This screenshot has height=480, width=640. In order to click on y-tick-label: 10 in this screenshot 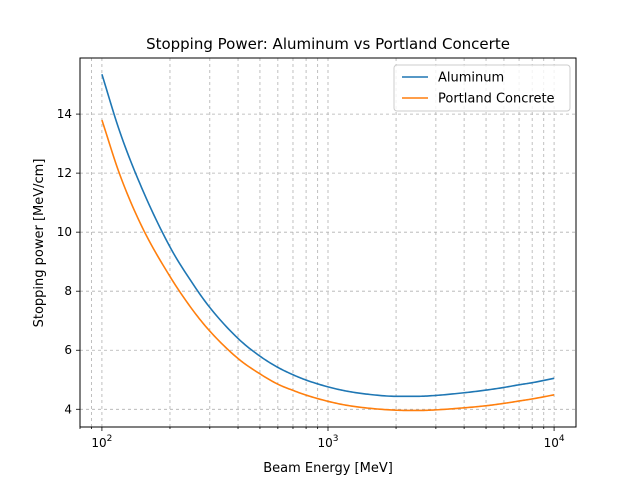, I will do `click(64, 232)`.